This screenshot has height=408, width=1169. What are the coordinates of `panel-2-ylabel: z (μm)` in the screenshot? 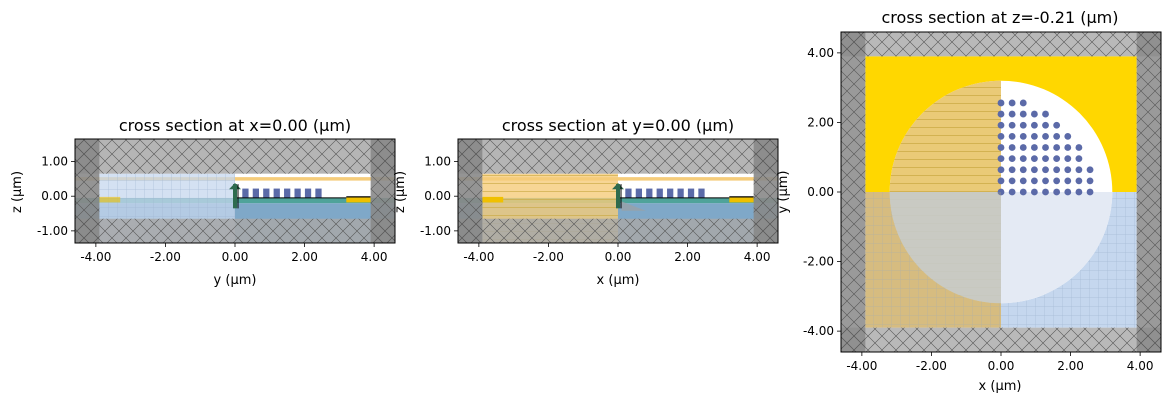 It's located at (400, 192).